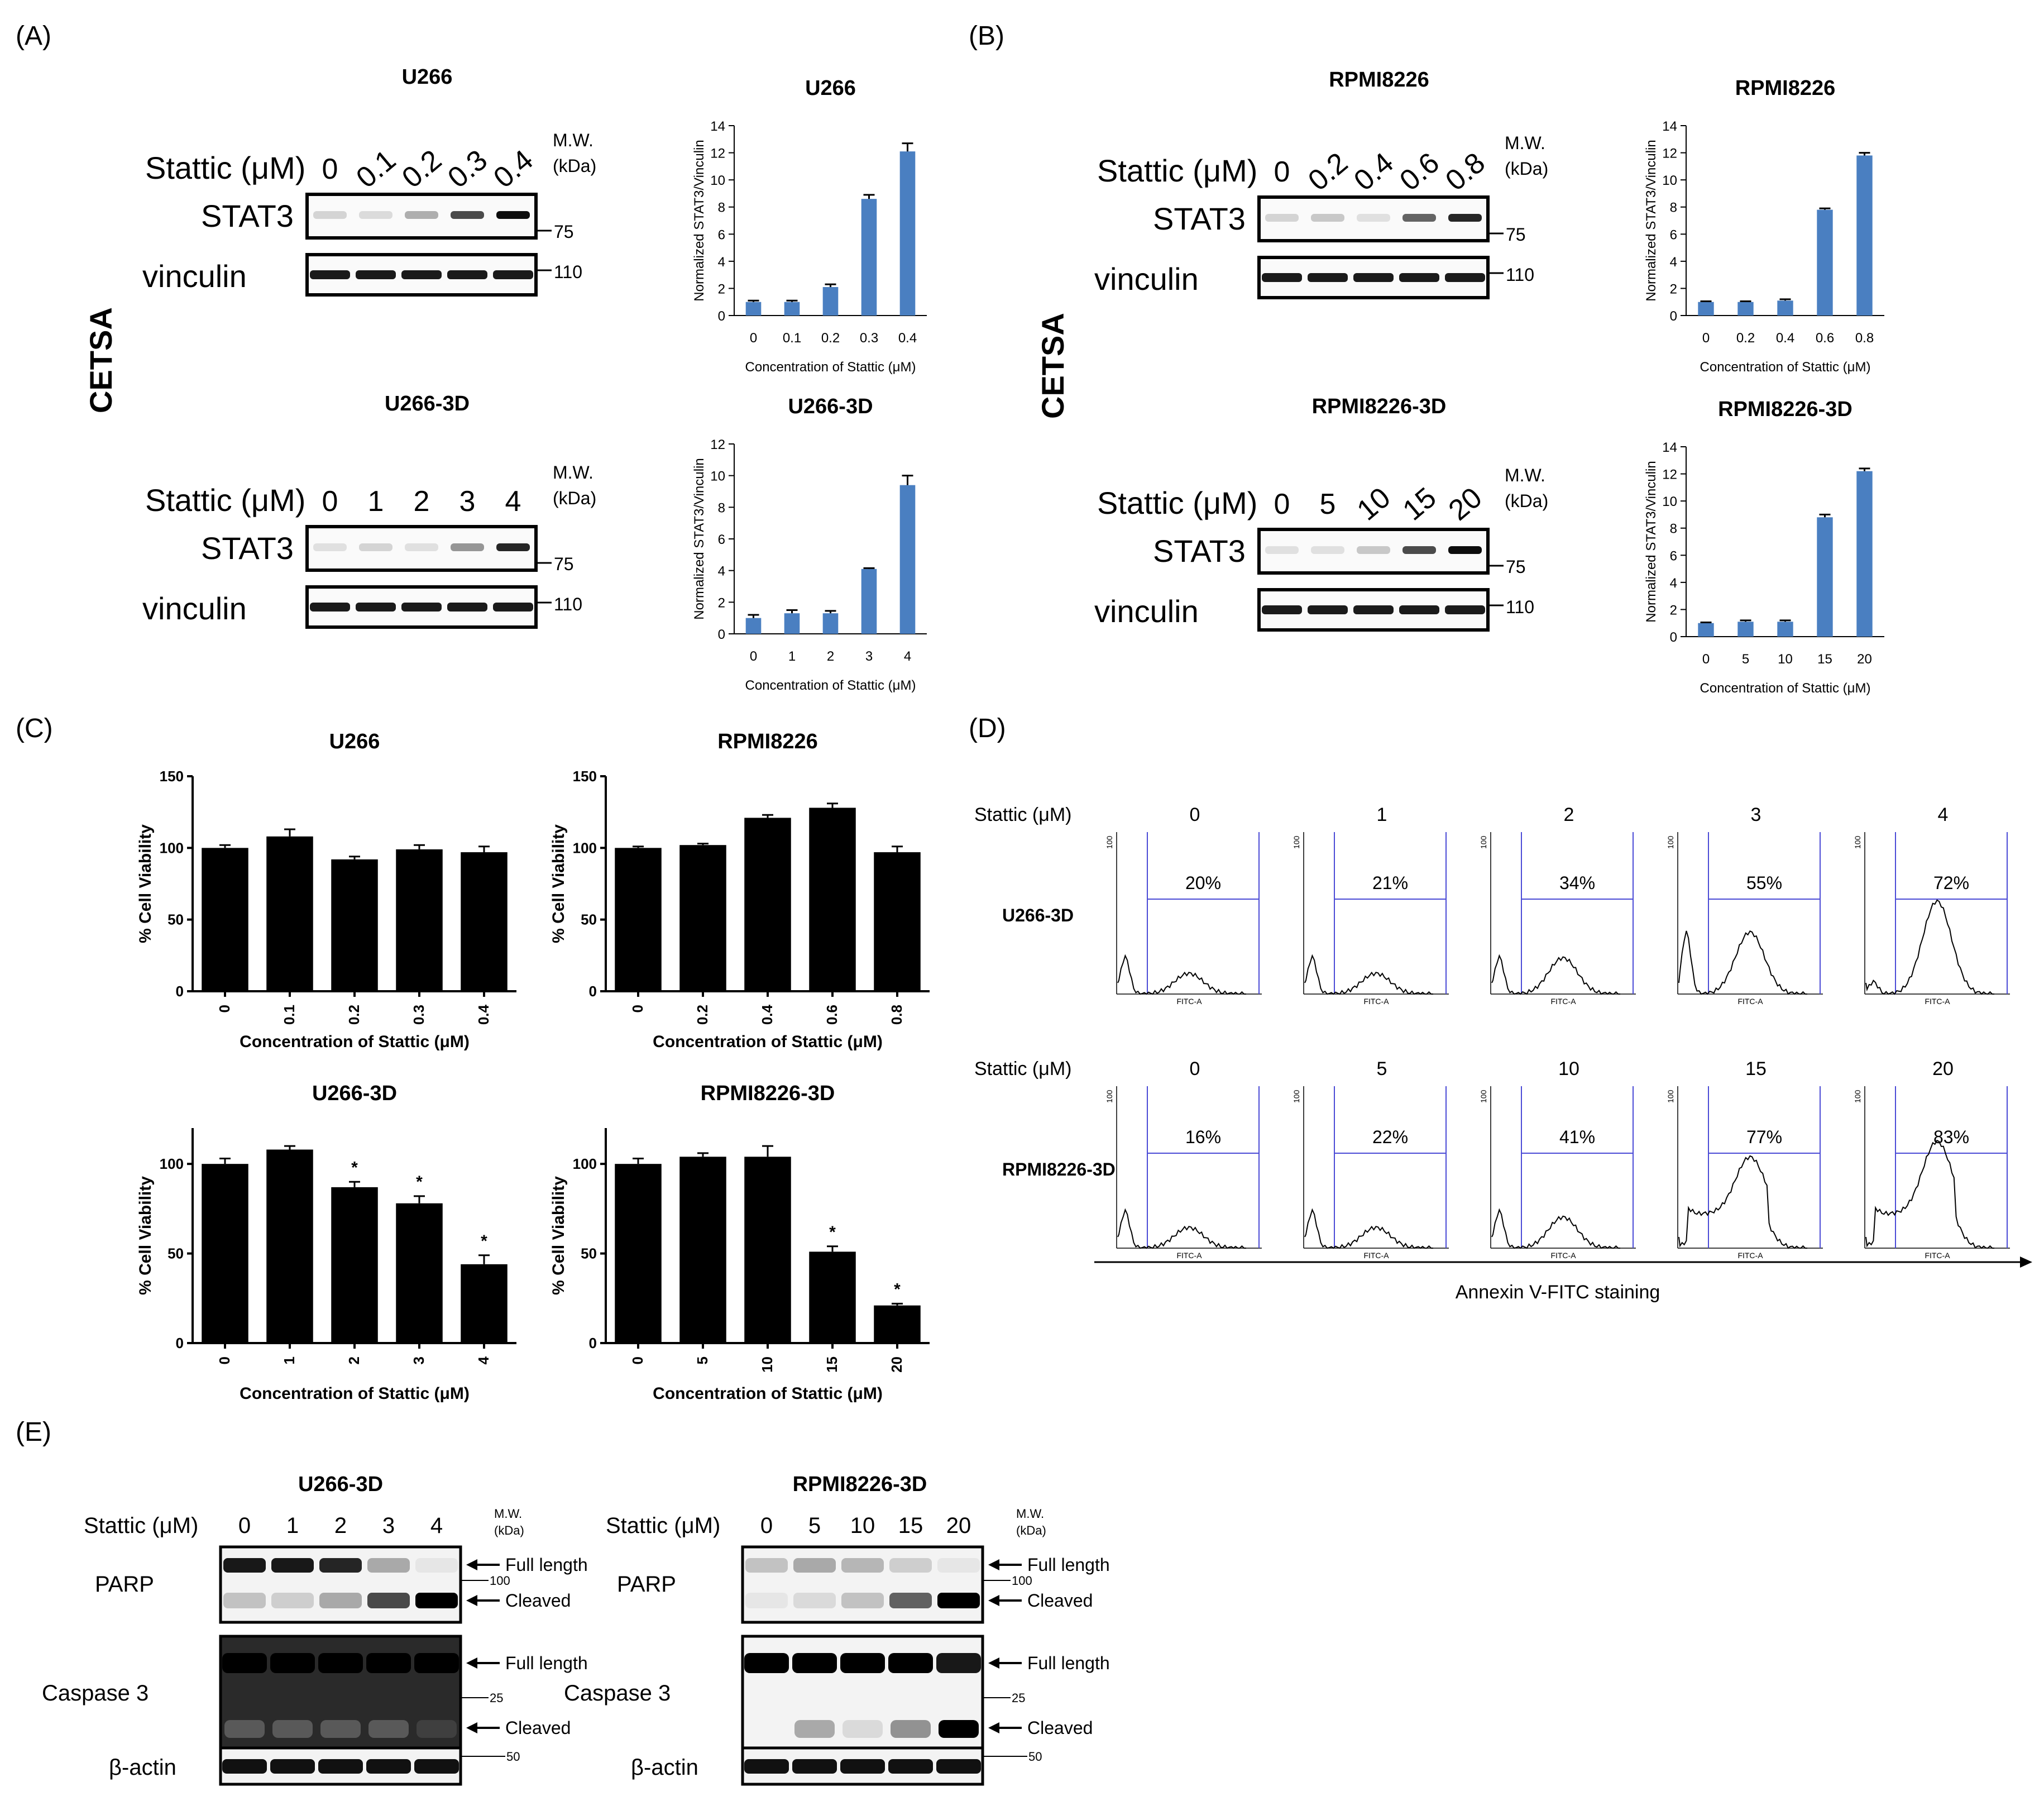 The width and height of the screenshot is (2044, 1801). What do you see at coordinates (1756, 1068) in the screenshot?
I see `flow-dose: 15` at bounding box center [1756, 1068].